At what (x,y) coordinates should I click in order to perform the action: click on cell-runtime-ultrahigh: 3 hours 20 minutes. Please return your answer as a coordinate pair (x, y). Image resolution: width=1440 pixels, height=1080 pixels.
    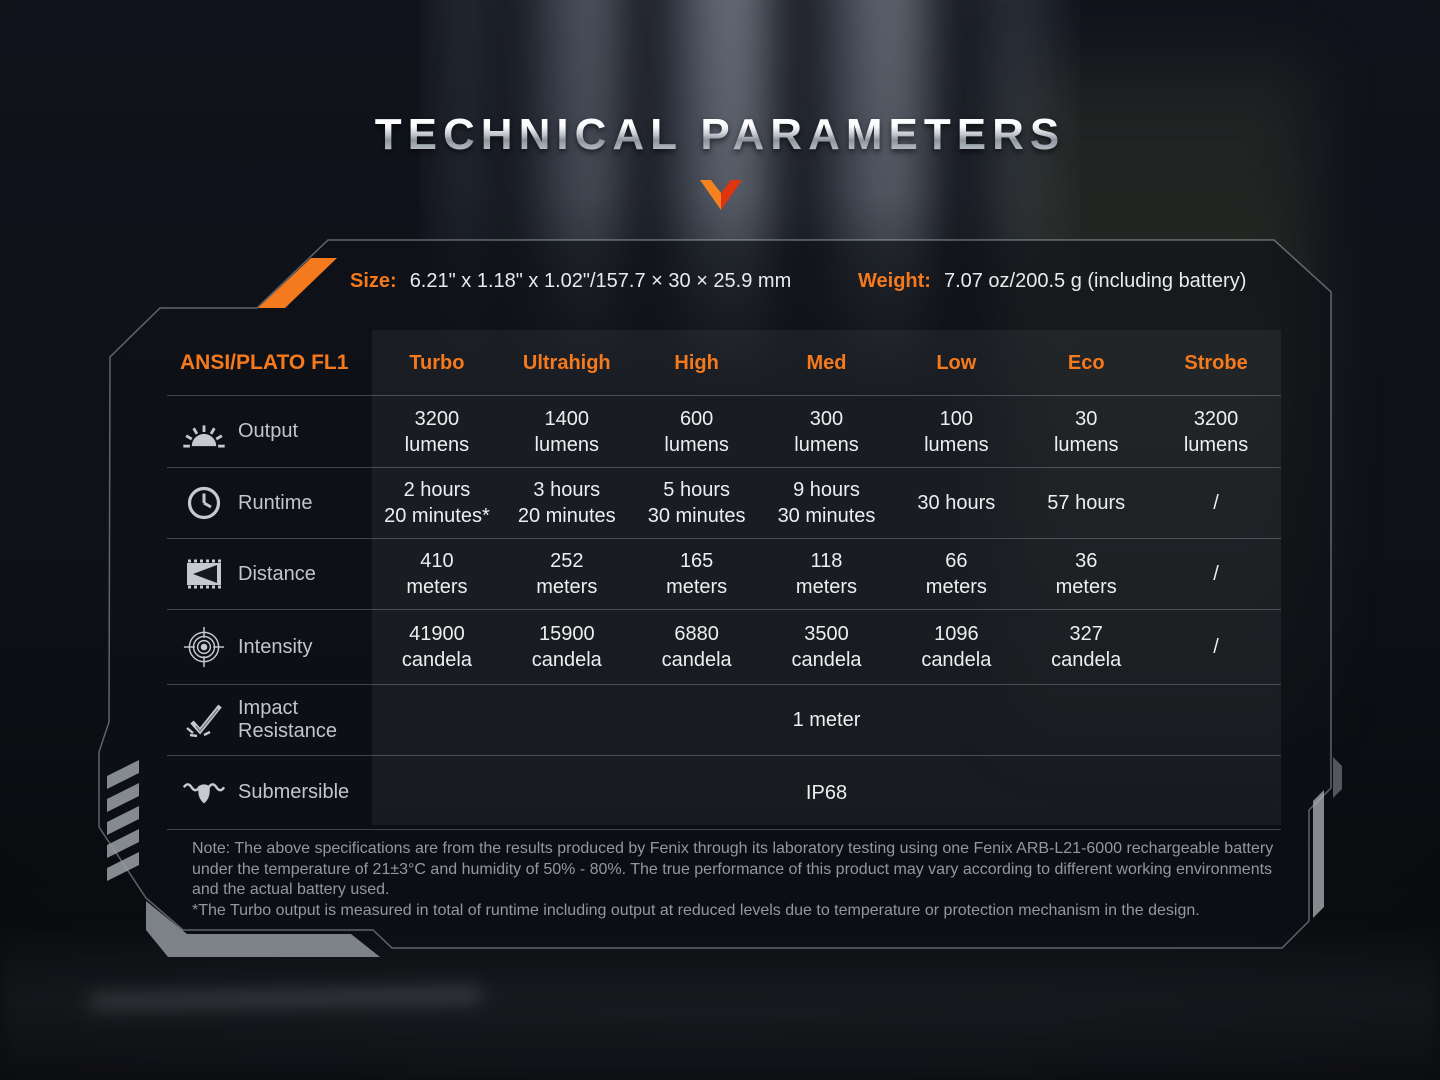
    Looking at the image, I should click on (566, 503).